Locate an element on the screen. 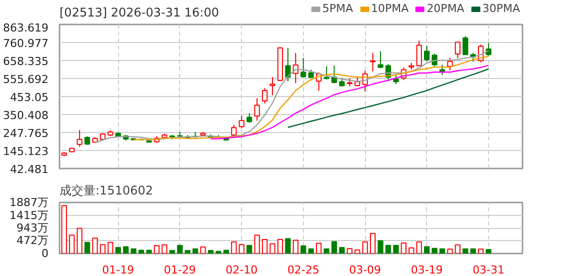  y-tick-label: 943万 is located at coordinates (32, 228).